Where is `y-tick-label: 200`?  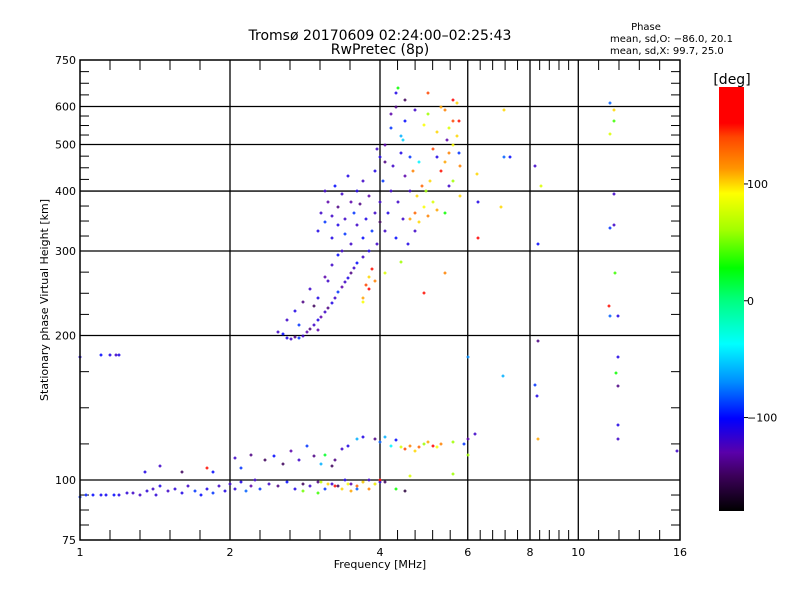 y-tick-label: 200 is located at coordinates (65, 336).